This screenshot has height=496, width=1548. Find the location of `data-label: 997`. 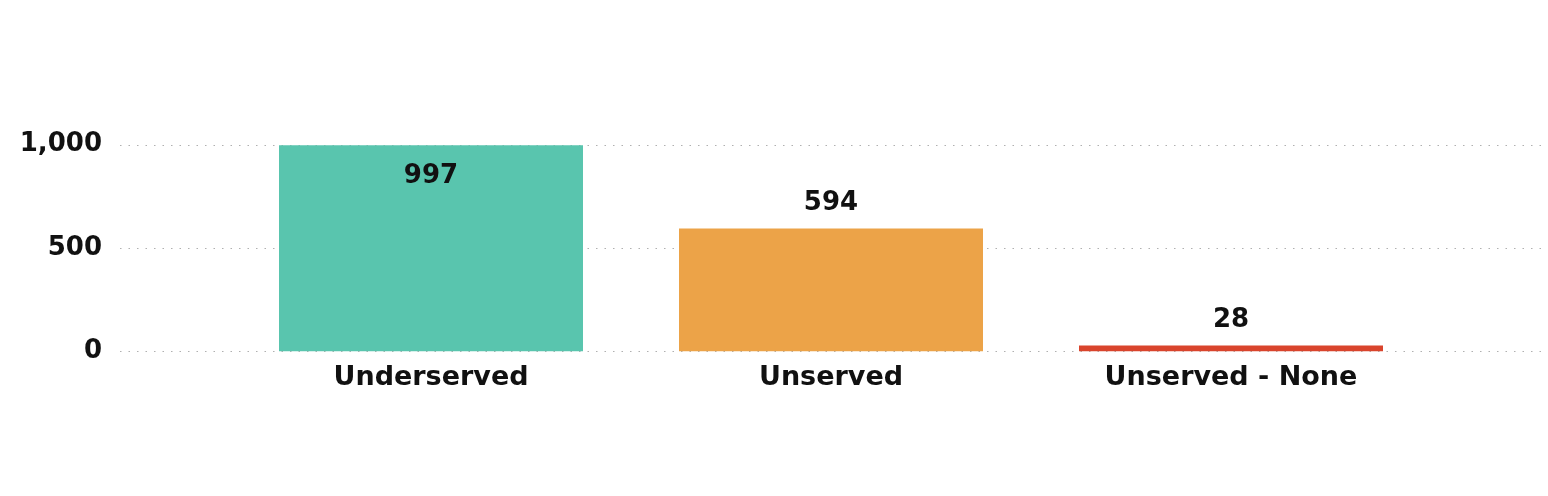

data-label: 997 is located at coordinates (431, 173).